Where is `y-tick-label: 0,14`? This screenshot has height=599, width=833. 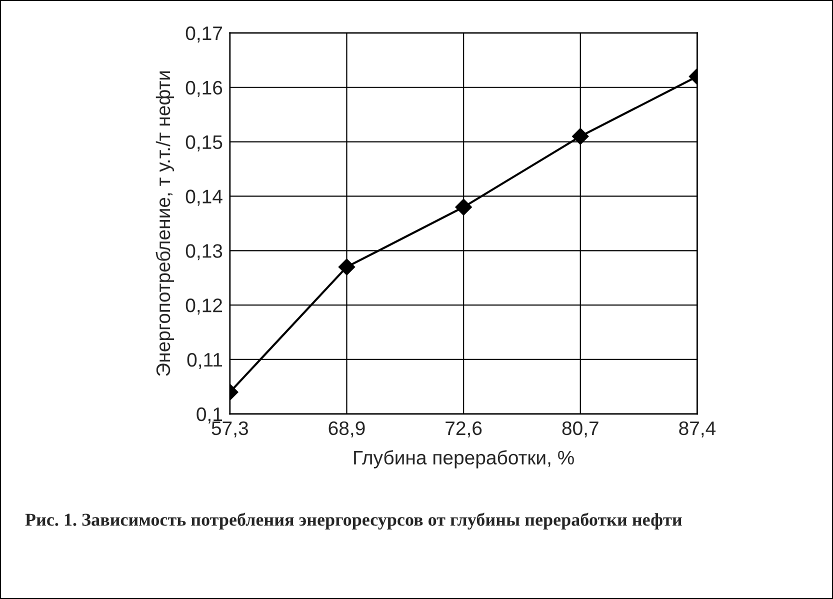 y-tick-label: 0,14 is located at coordinates (204, 198).